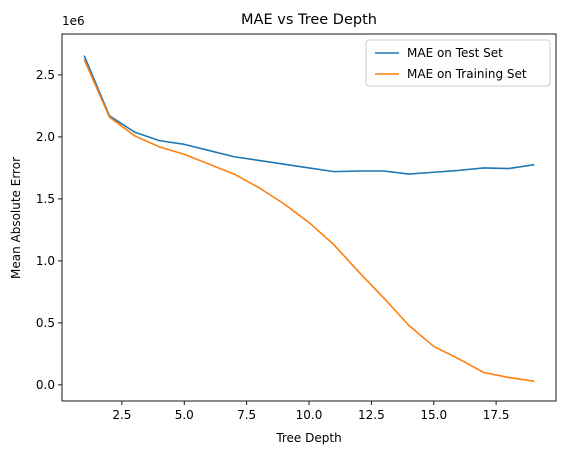  Describe the element at coordinates (496, 415) in the screenshot. I see `x-tick-label: 17.5` at that location.